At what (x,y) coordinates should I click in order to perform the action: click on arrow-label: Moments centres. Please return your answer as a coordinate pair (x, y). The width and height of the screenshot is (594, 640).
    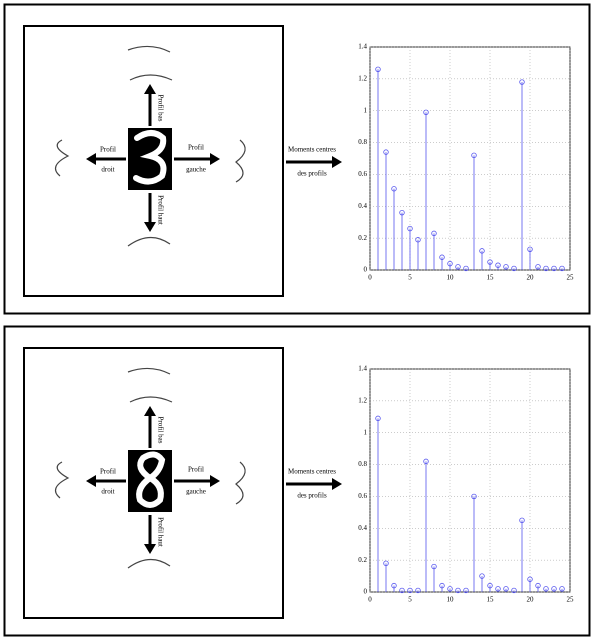
    Looking at the image, I should click on (312, 150).